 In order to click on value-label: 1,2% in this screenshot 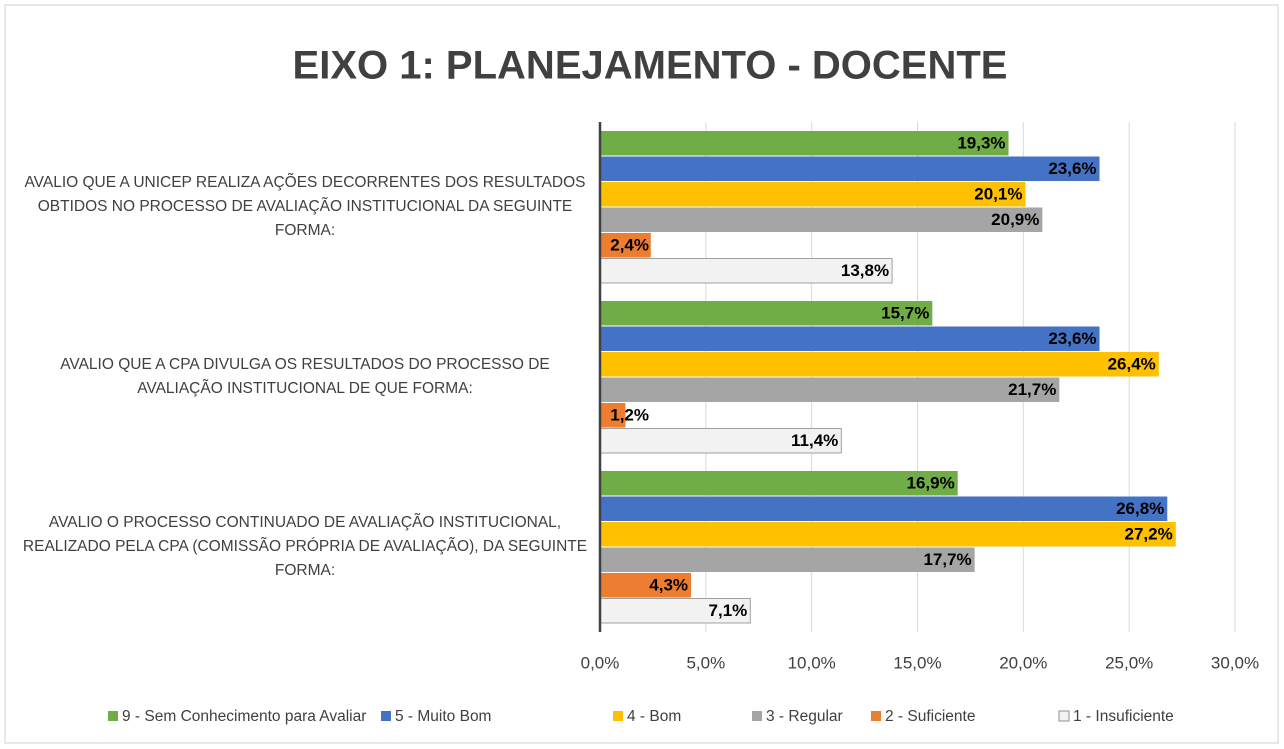, I will do `click(629, 415)`.